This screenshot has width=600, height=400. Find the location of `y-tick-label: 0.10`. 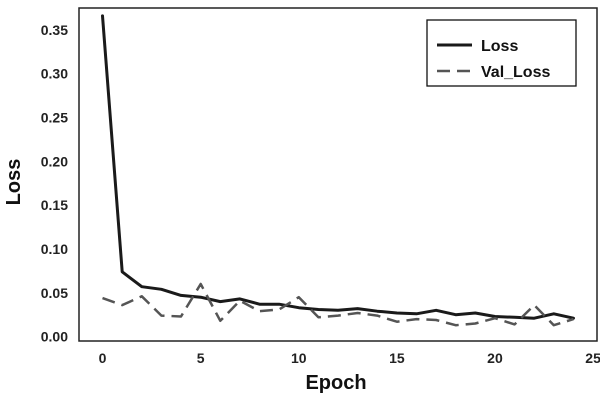

y-tick-label: 0.10 is located at coordinates (54, 249).